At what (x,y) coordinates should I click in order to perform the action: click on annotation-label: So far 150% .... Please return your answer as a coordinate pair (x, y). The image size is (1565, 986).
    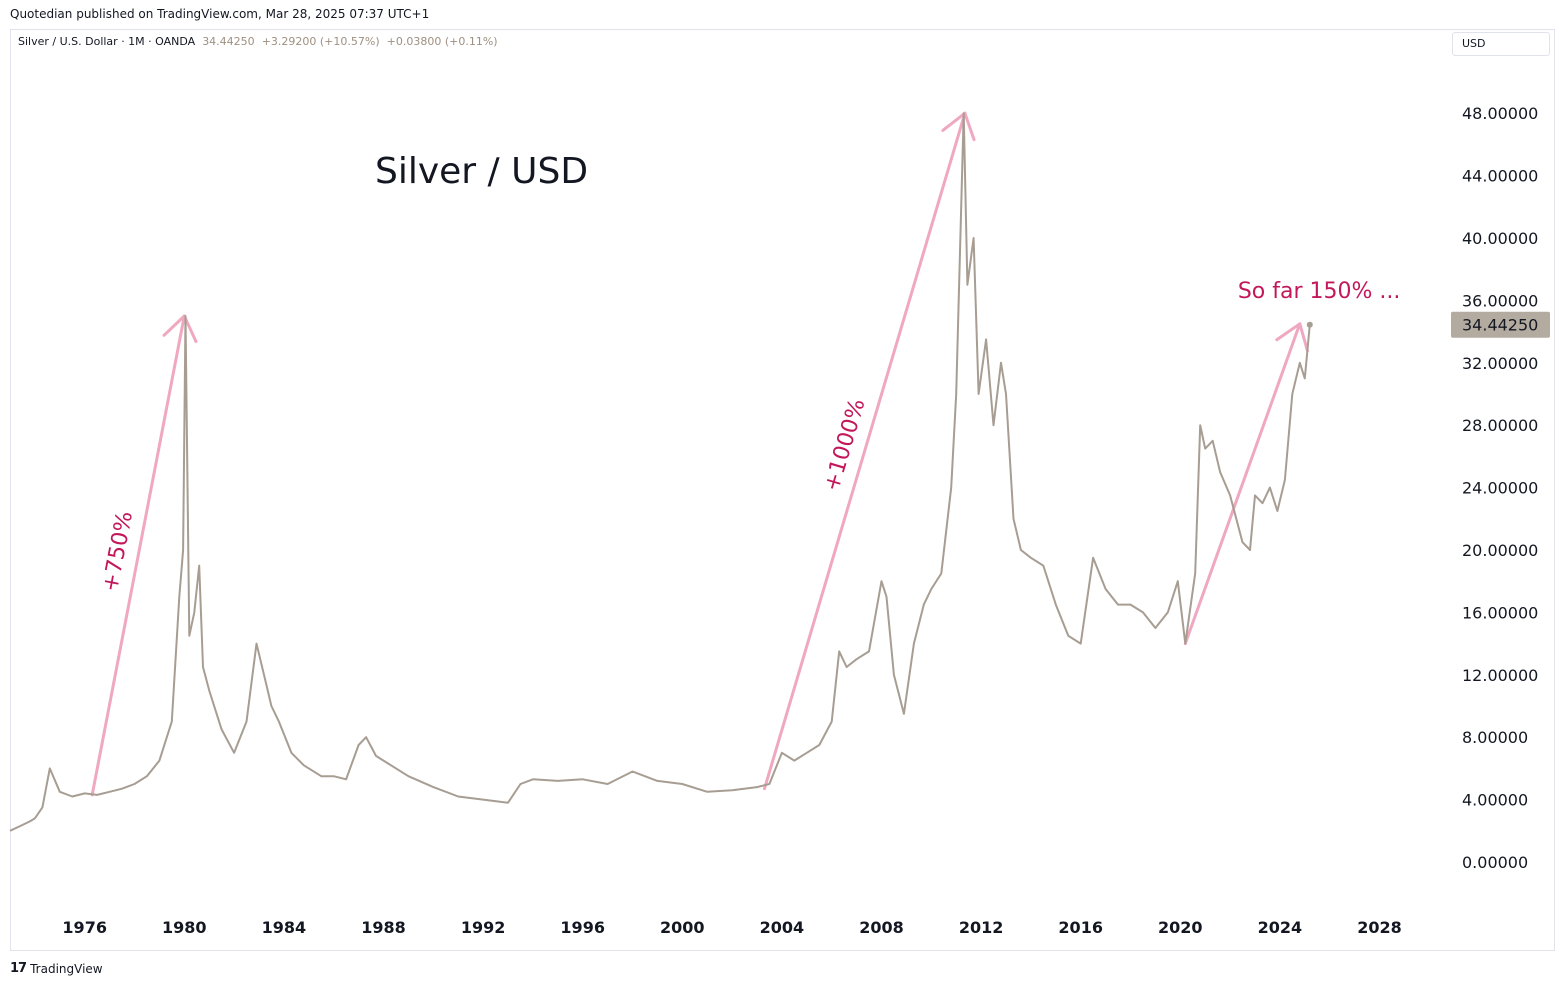
    Looking at the image, I should click on (1319, 291).